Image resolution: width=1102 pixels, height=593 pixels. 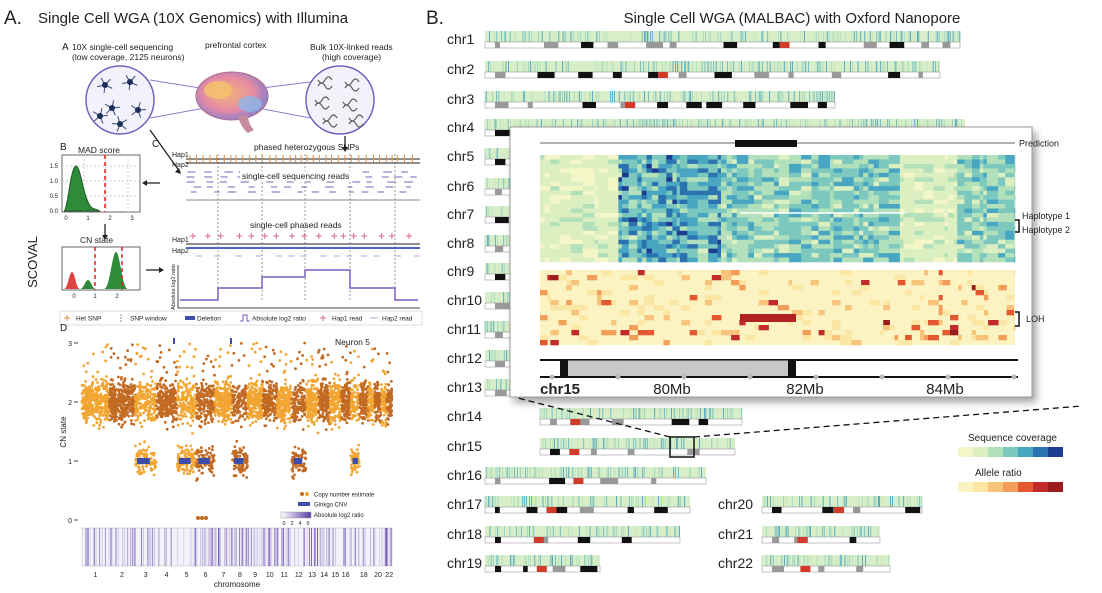 I want to click on neuron, so click(x=138, y=110).